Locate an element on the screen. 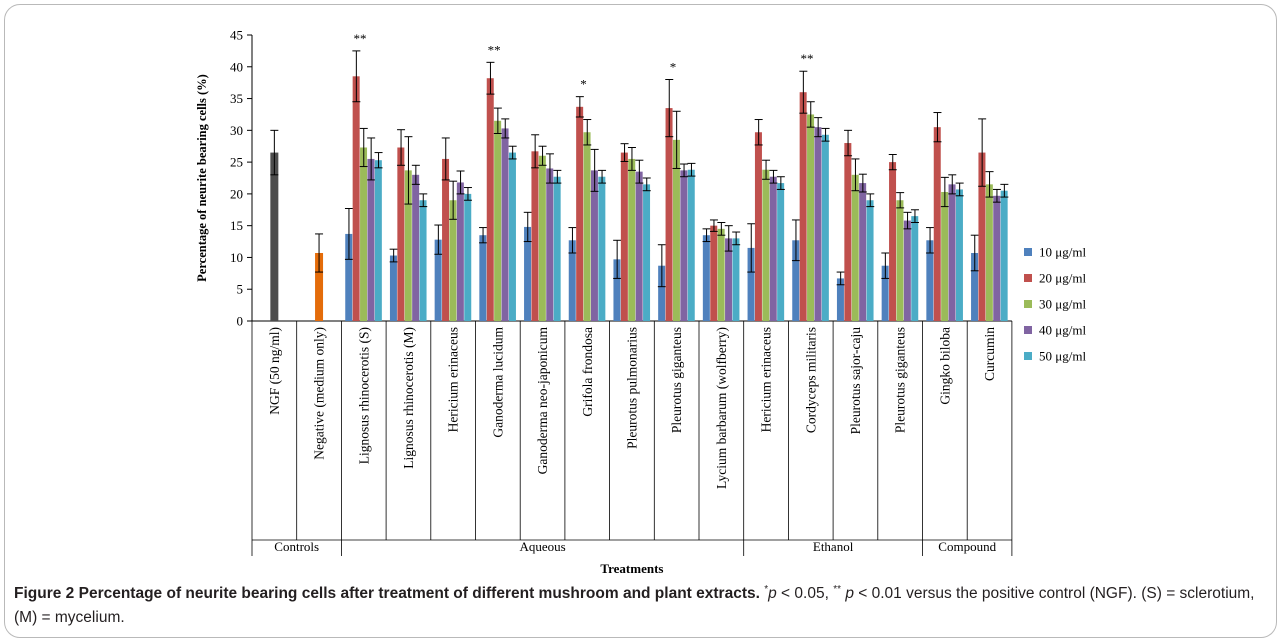 Image resolution: width=1282 pixels, height=643 pixels. y-axis-title: Percentage of neurite bearing cells (%) is located at coordinates (202, 178).